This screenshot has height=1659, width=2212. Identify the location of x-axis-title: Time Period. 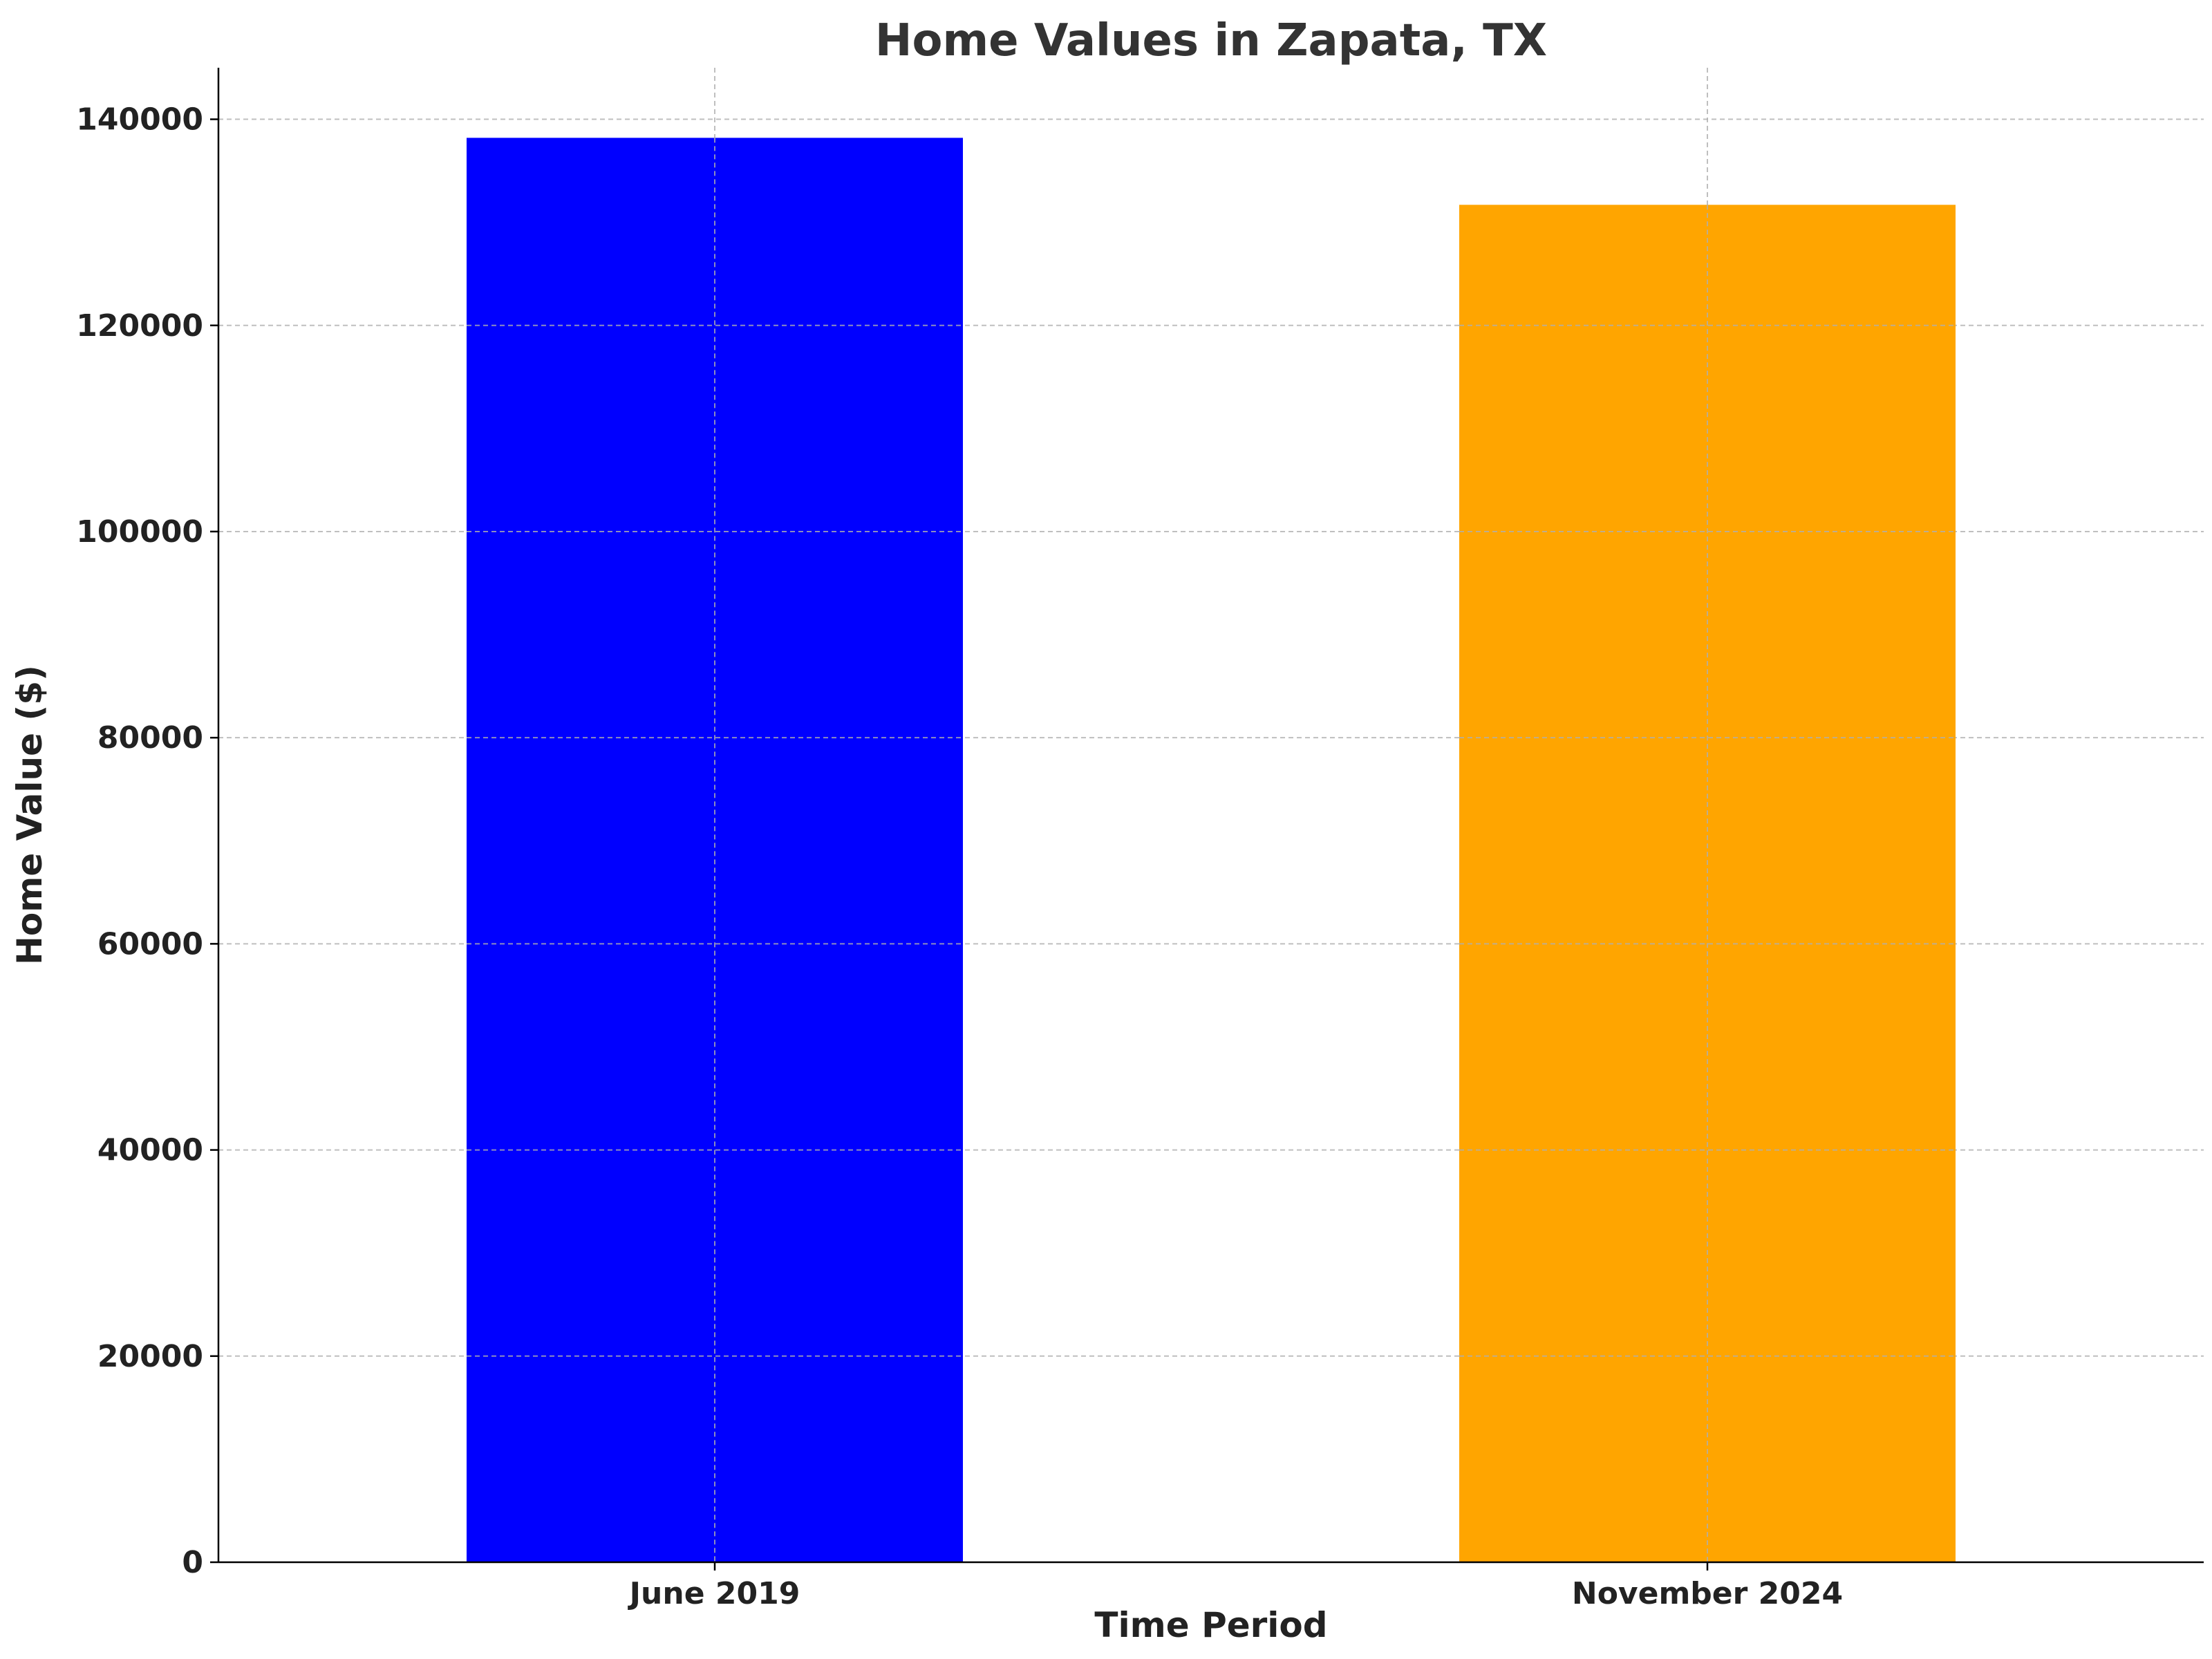
(1210, 1625).